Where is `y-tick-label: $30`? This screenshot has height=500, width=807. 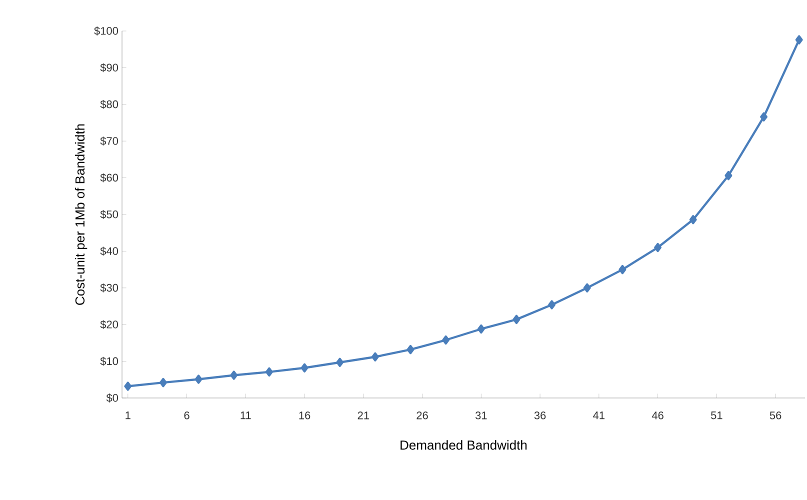
y-tick-label: $30 is located at coordinates (109, 287).